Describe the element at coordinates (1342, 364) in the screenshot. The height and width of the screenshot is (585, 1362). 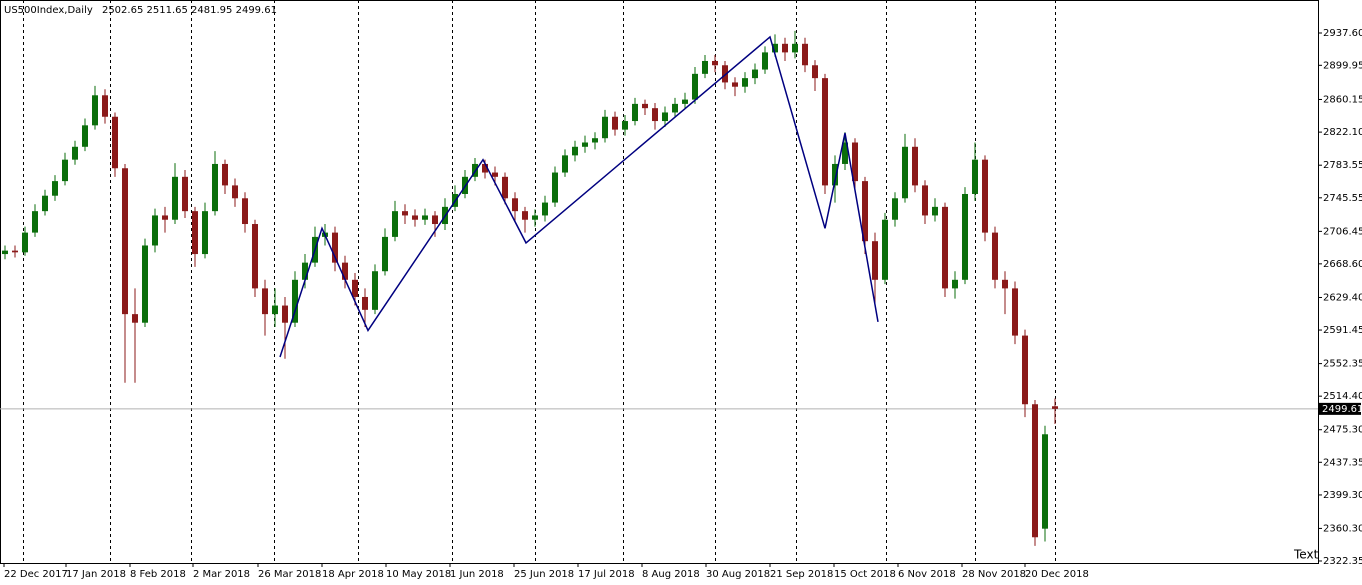
I see `y-tick-label: 2552.35` at that location.